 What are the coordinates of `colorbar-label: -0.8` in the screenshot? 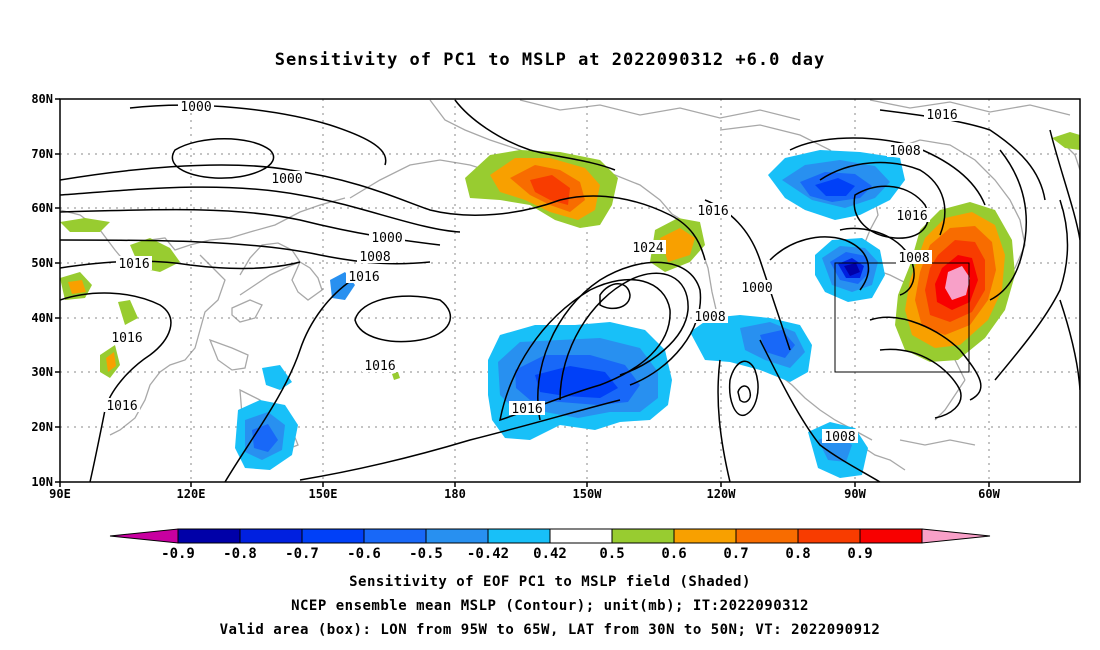 It's located at (240, 554).